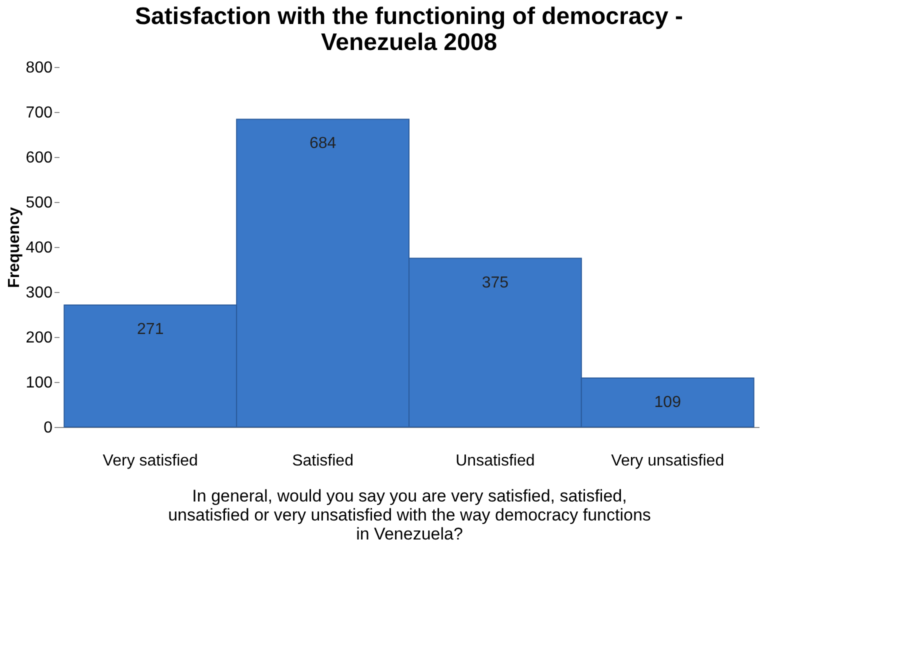 The height and width of the screenshot is (653, 901). What do you see at coordinates (667, 461) in the screenshot?
I see `x-tick-label: Very unsatisfied` at bounding box center [667, 461].